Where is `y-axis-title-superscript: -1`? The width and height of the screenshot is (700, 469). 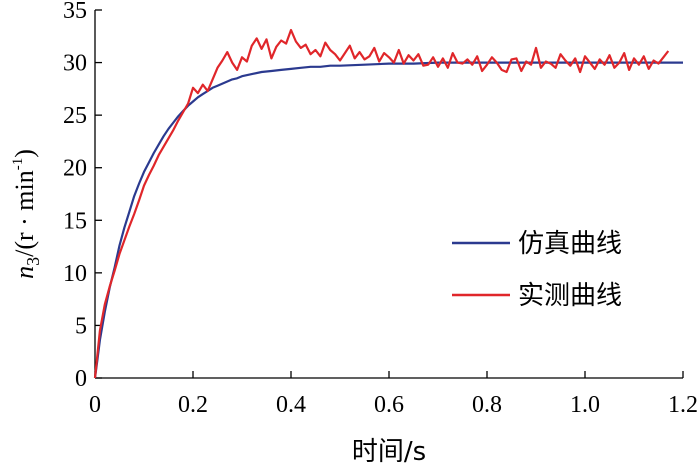
y-axis-title-superscript: -1 is located at coordinates (18, 164).